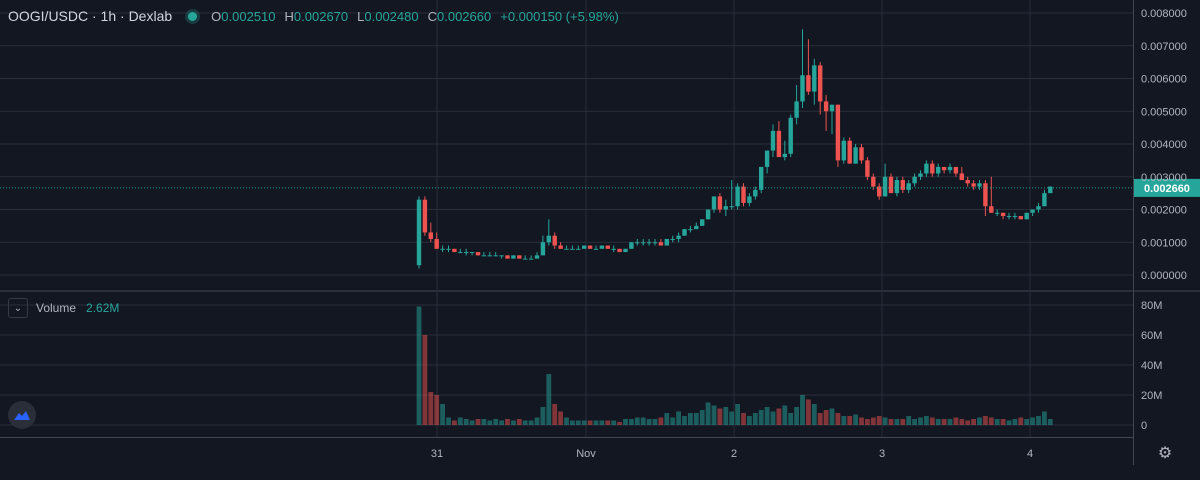 This screenshot has width=1200, height=480. Describe the element at coordinates (22, 415) in the screenshot. I see `tradingview-logo-icon` at that location.